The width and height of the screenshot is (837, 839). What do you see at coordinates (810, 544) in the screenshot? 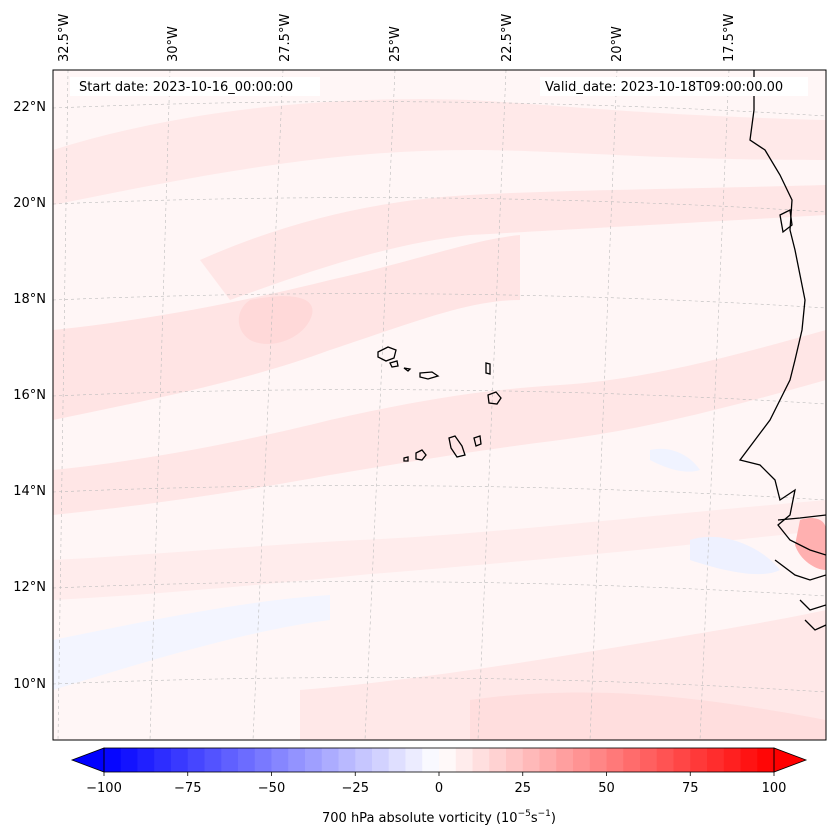
I see `vorticity-max` at bounding box center [810, 544].